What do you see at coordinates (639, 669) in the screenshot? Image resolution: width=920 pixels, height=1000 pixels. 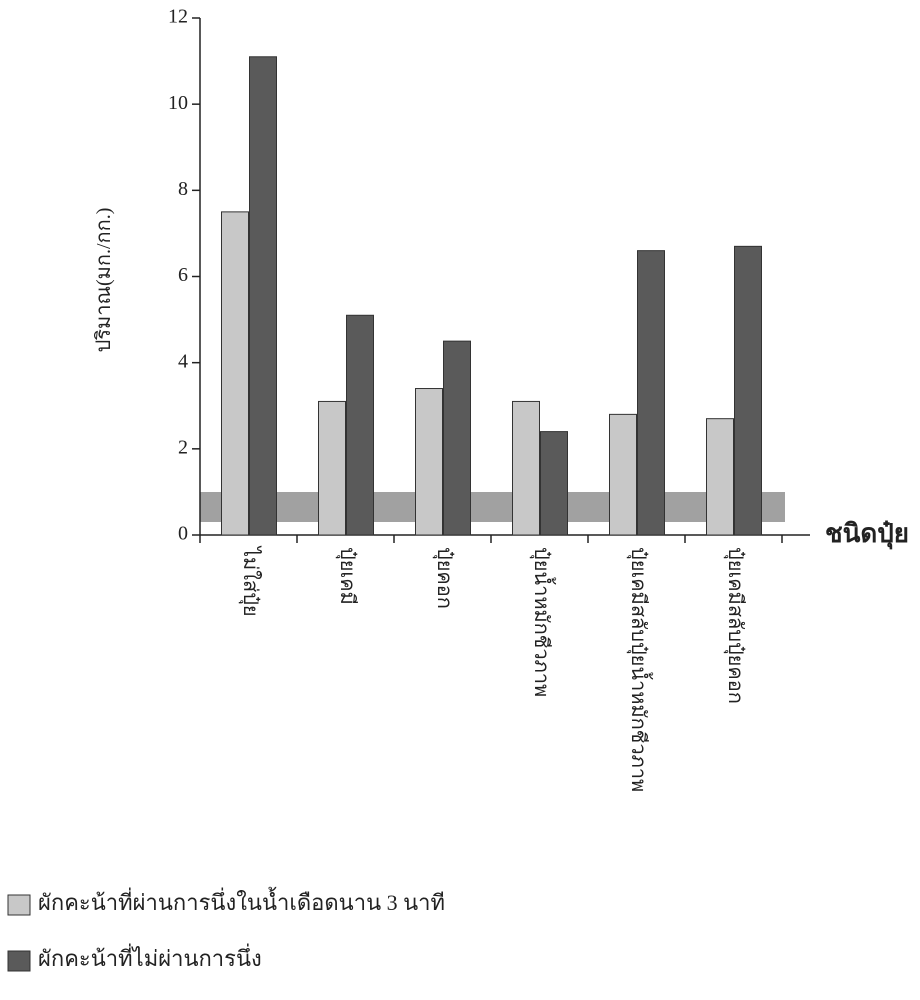 I see `x-tick-label: ปุ๋ยเคมีสลับปุ๋ยน้ำหมักชีวภาพ` at bounding box center [639, 669].